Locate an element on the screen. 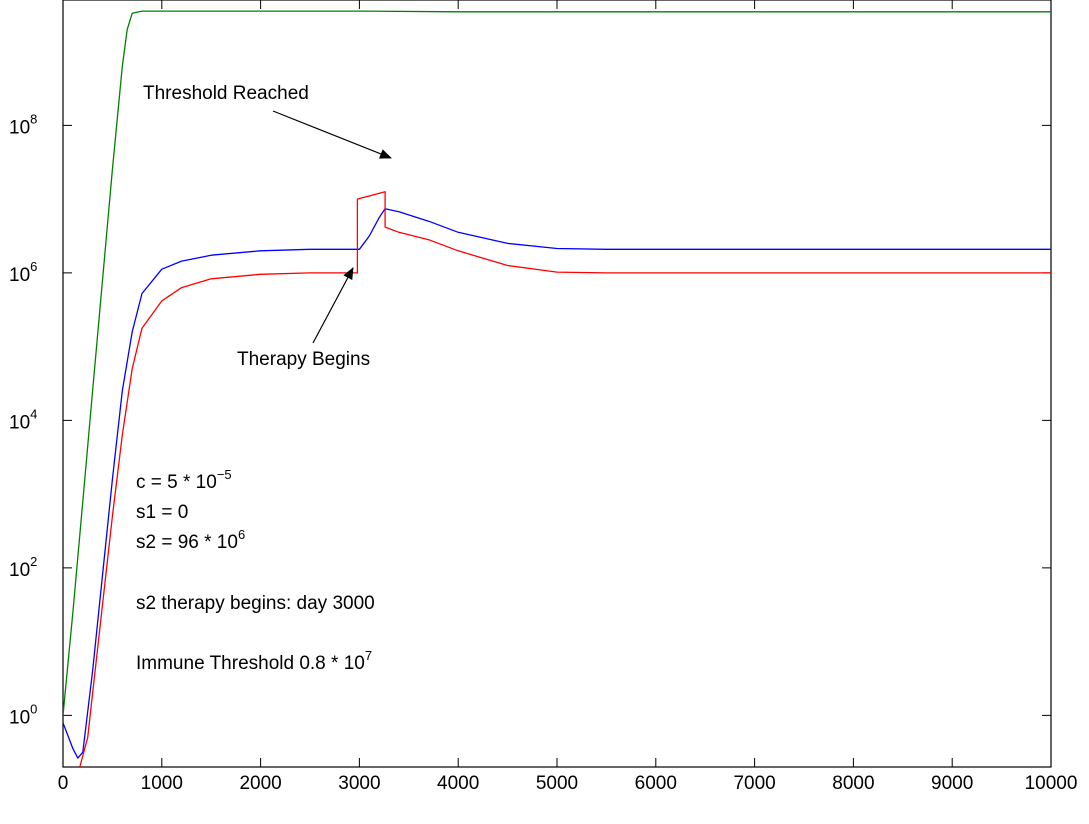  therapy-begins-label: Therapy Begins is located at coordinates (303, 359).